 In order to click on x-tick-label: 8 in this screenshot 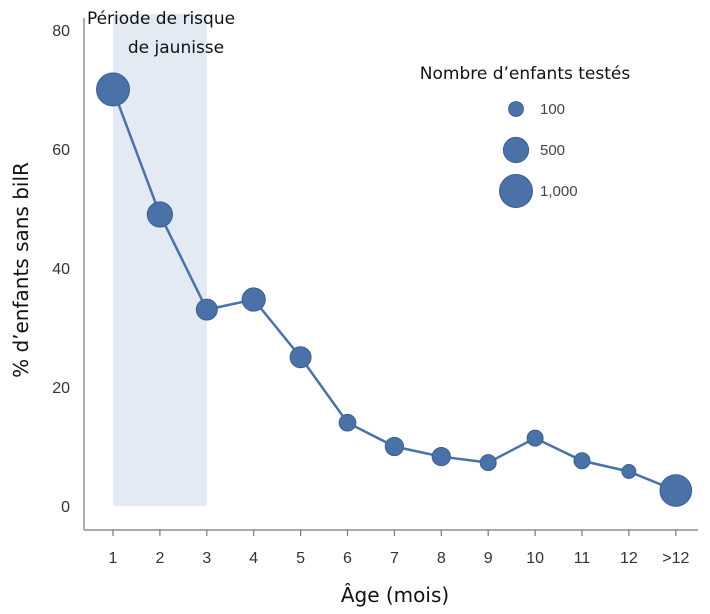, I will do `click(441, 558)`.